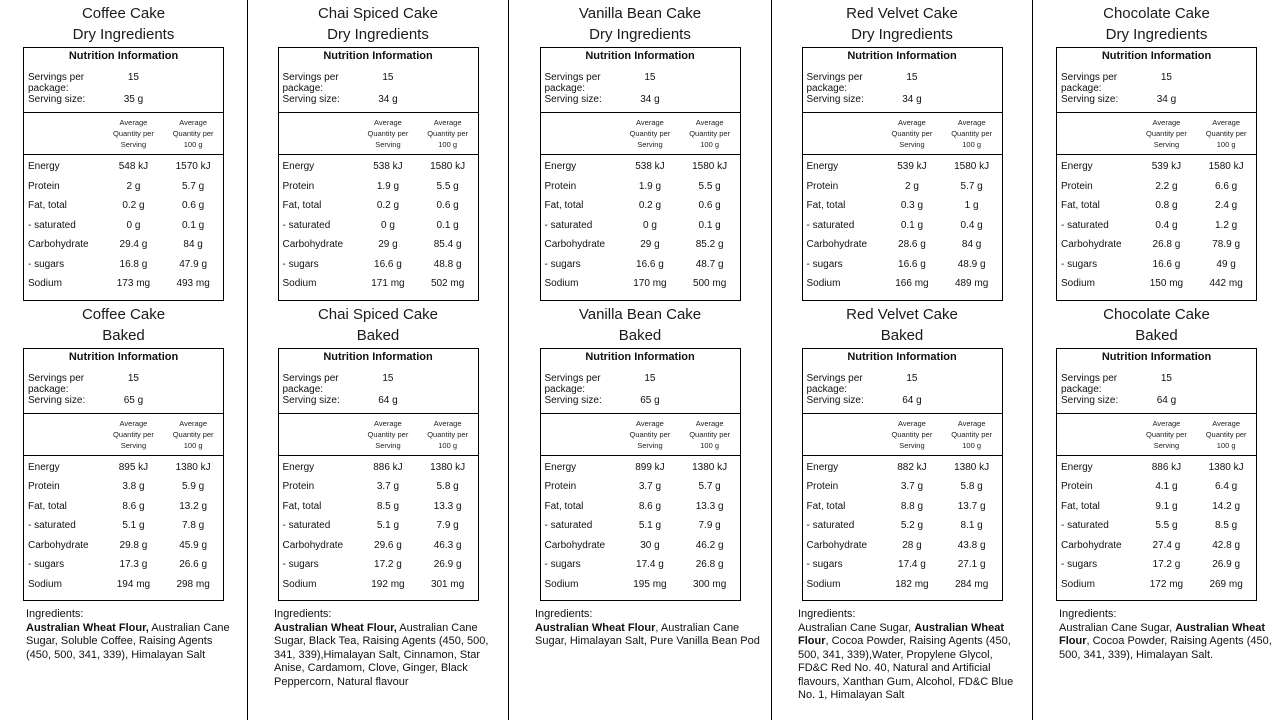 This screenshot has height=720, width=1280. What do you see at coordinates (971, 545) in the screenshot?
I see `per-100g-value: 43.8 g` at bounding box center [971, 545].